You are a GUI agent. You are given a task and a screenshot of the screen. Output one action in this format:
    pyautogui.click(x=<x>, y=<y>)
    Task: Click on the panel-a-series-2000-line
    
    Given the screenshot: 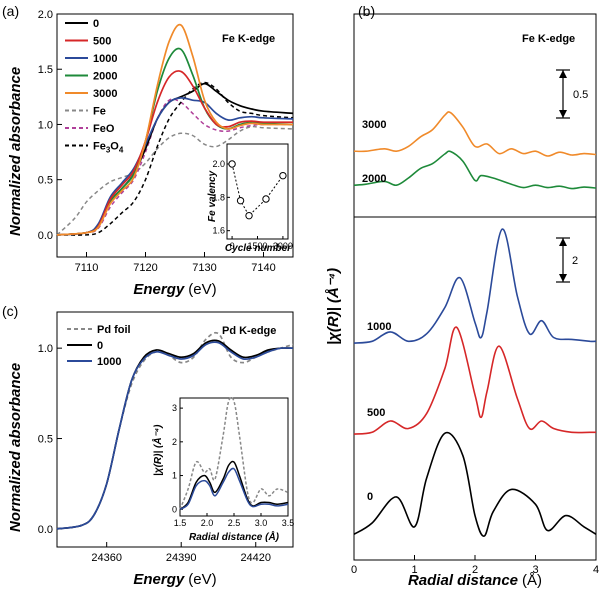 What is the action you would take?
    pyautogui.click(x=175, y=141)
    